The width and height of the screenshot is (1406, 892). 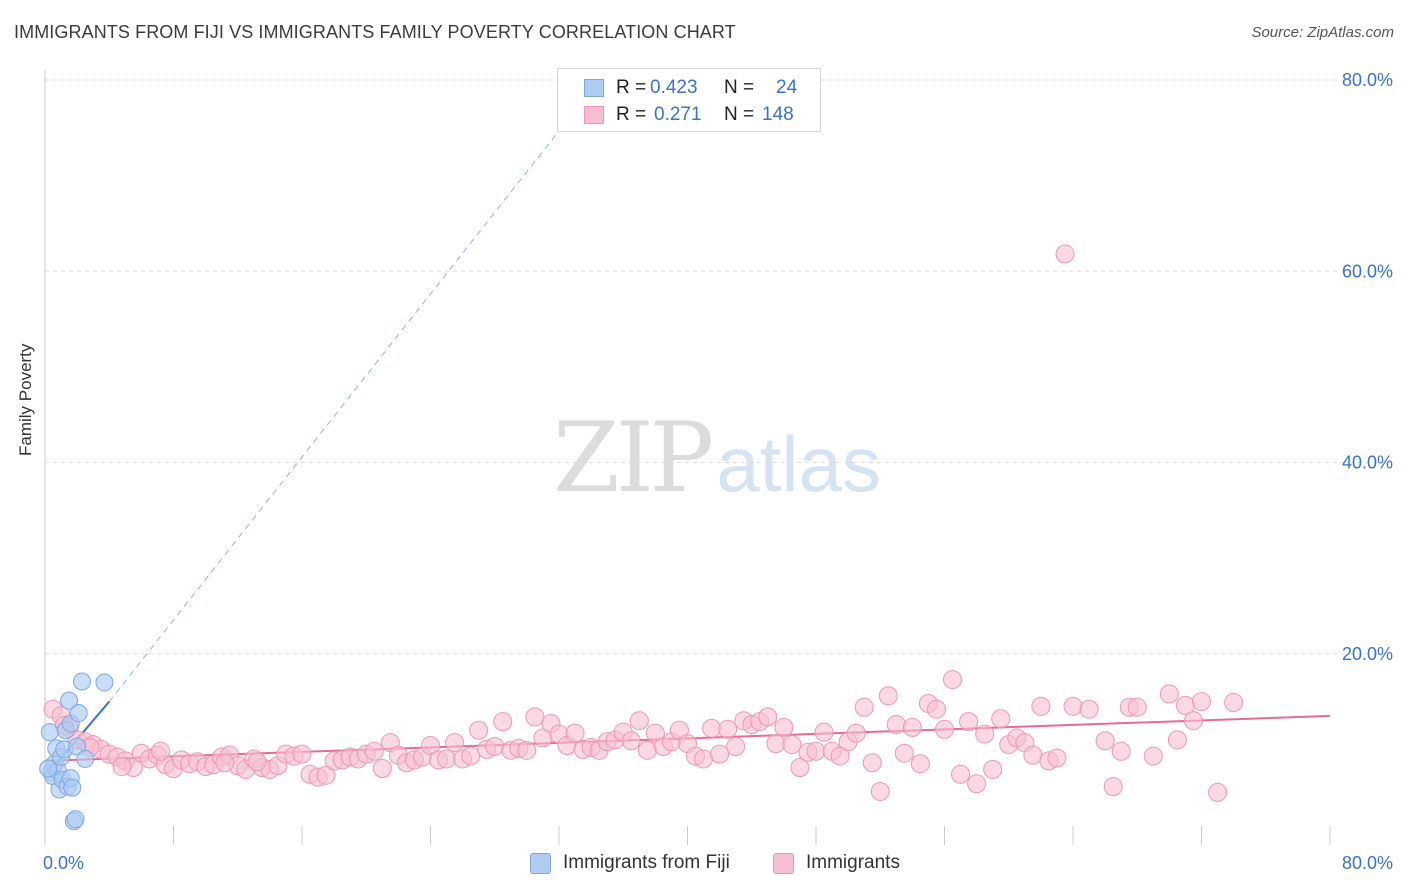 I want to click on y-axis-label: Family Poverty, so click(x=25, y=399).